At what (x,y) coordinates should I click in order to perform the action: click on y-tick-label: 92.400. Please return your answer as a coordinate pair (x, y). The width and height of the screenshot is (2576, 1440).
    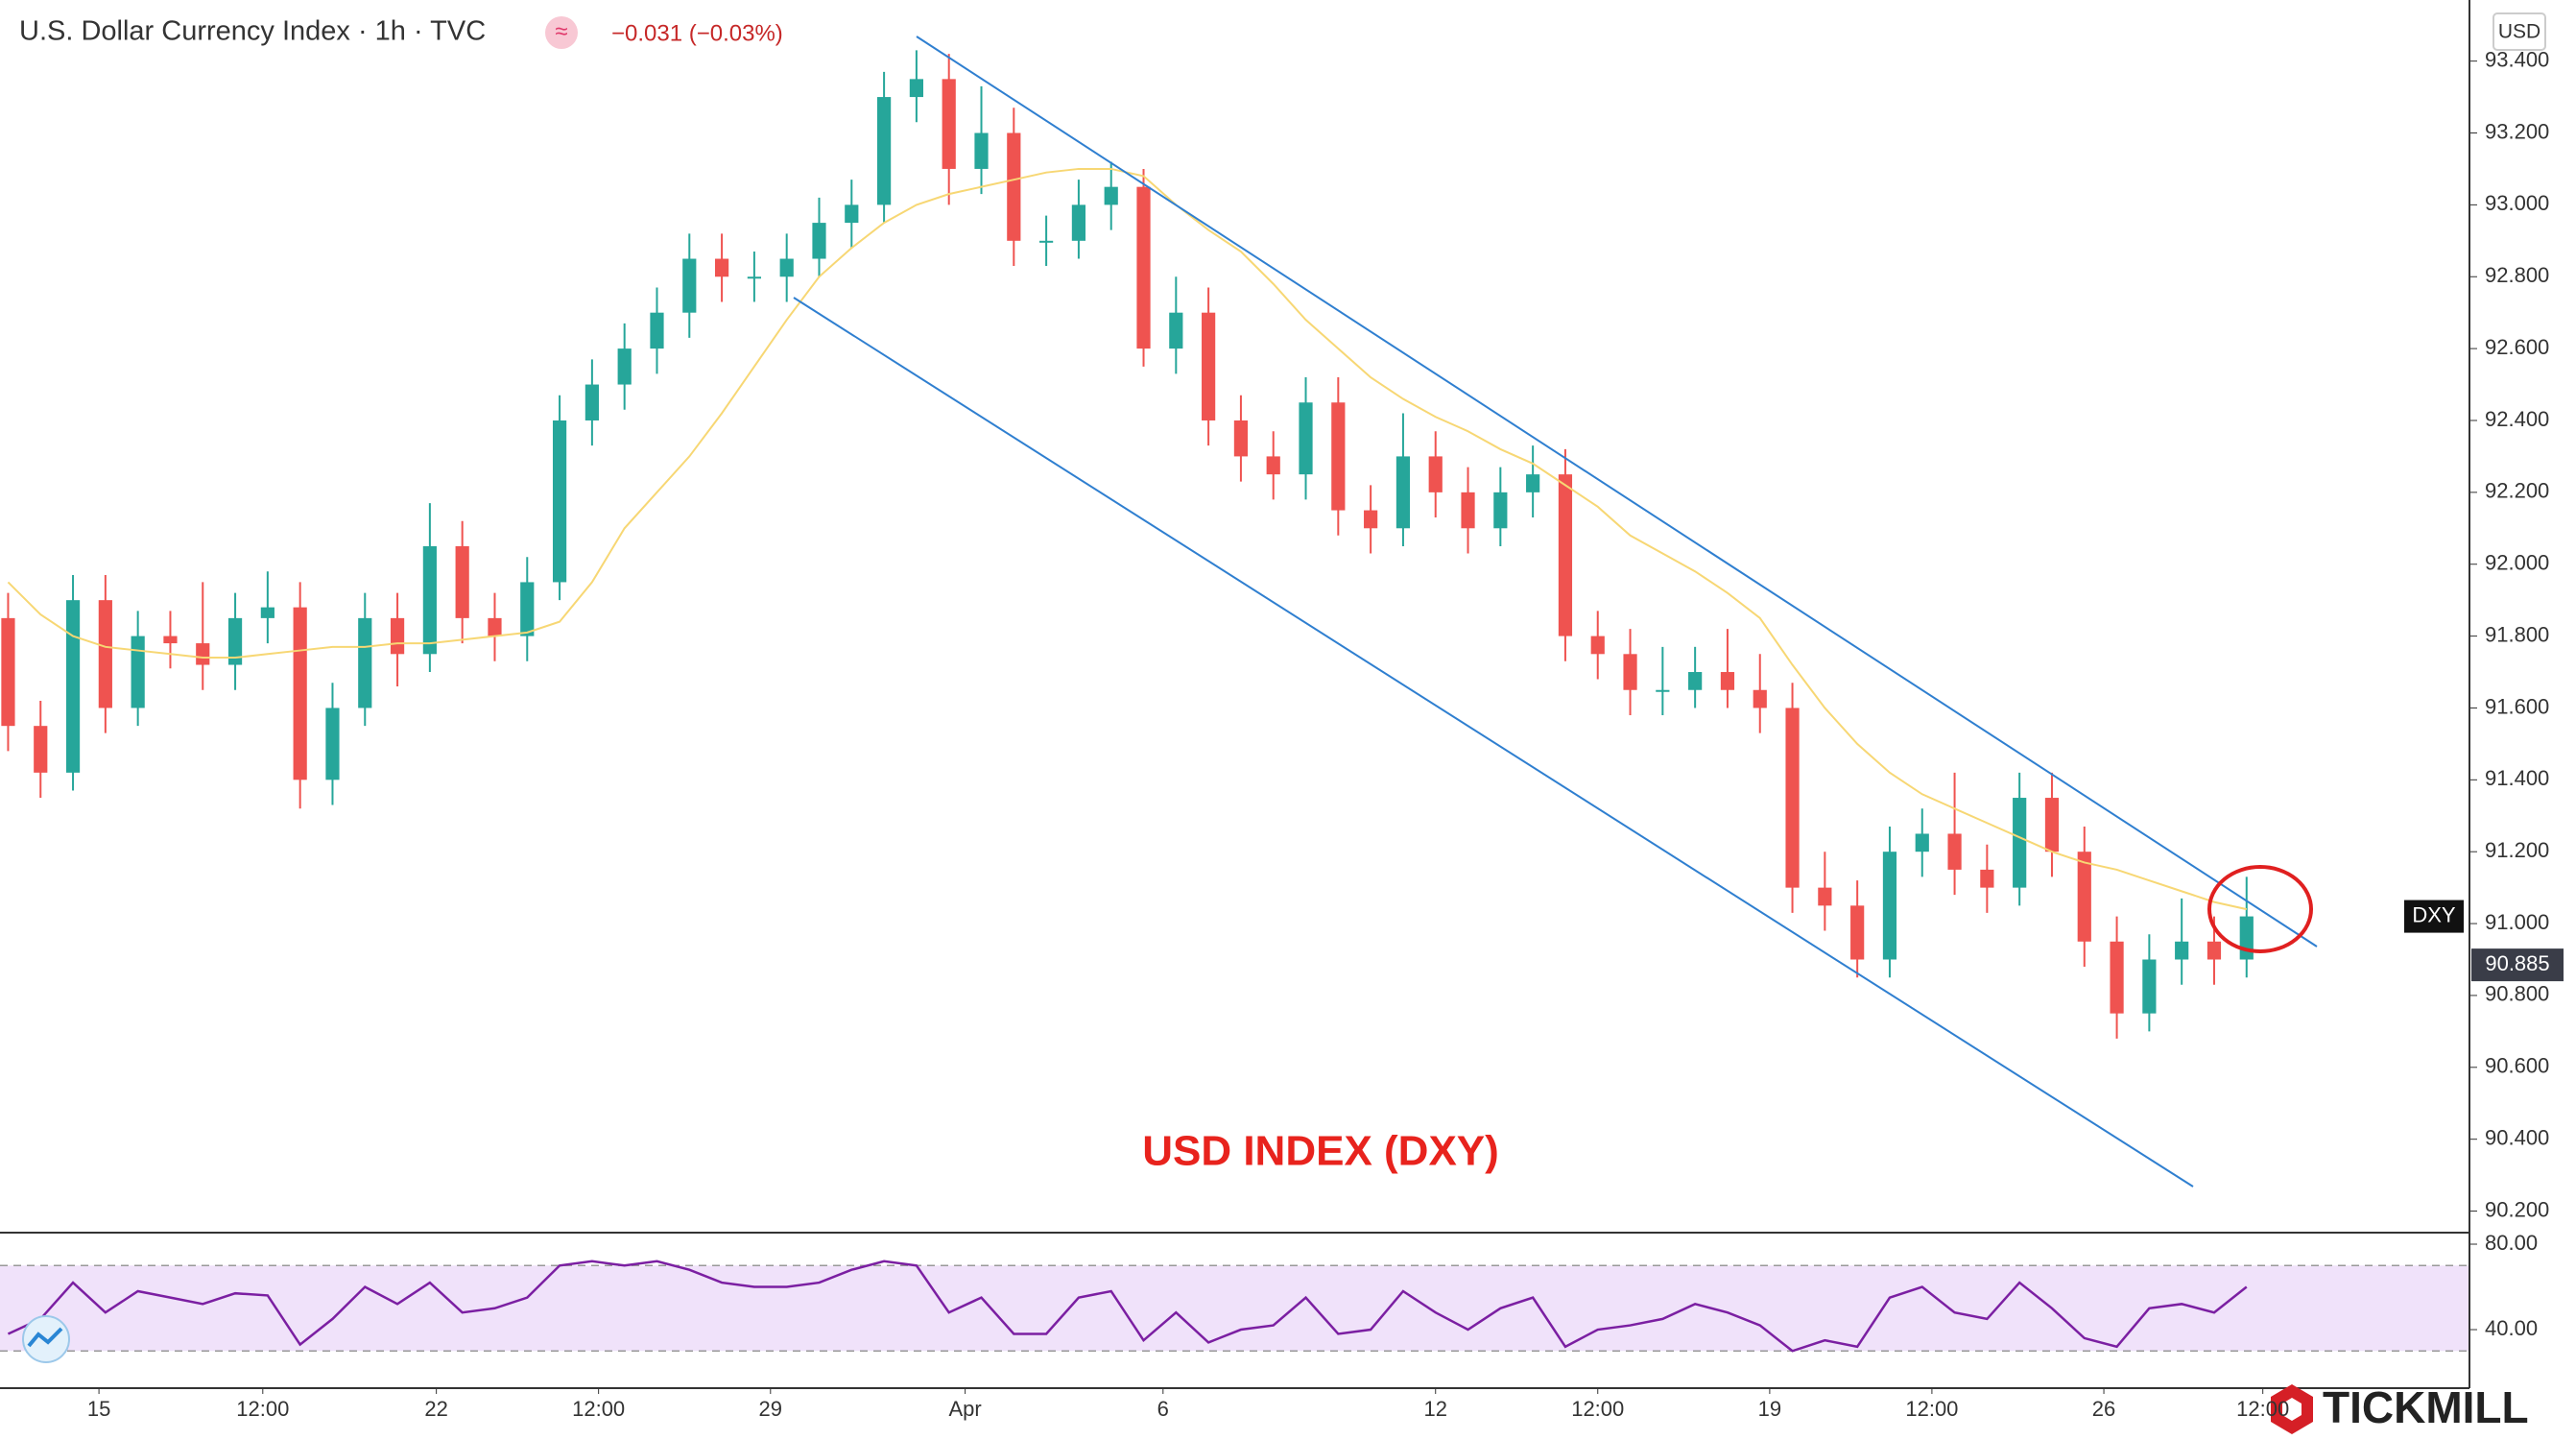
    Looking at the image, I should click on (2517, 419).